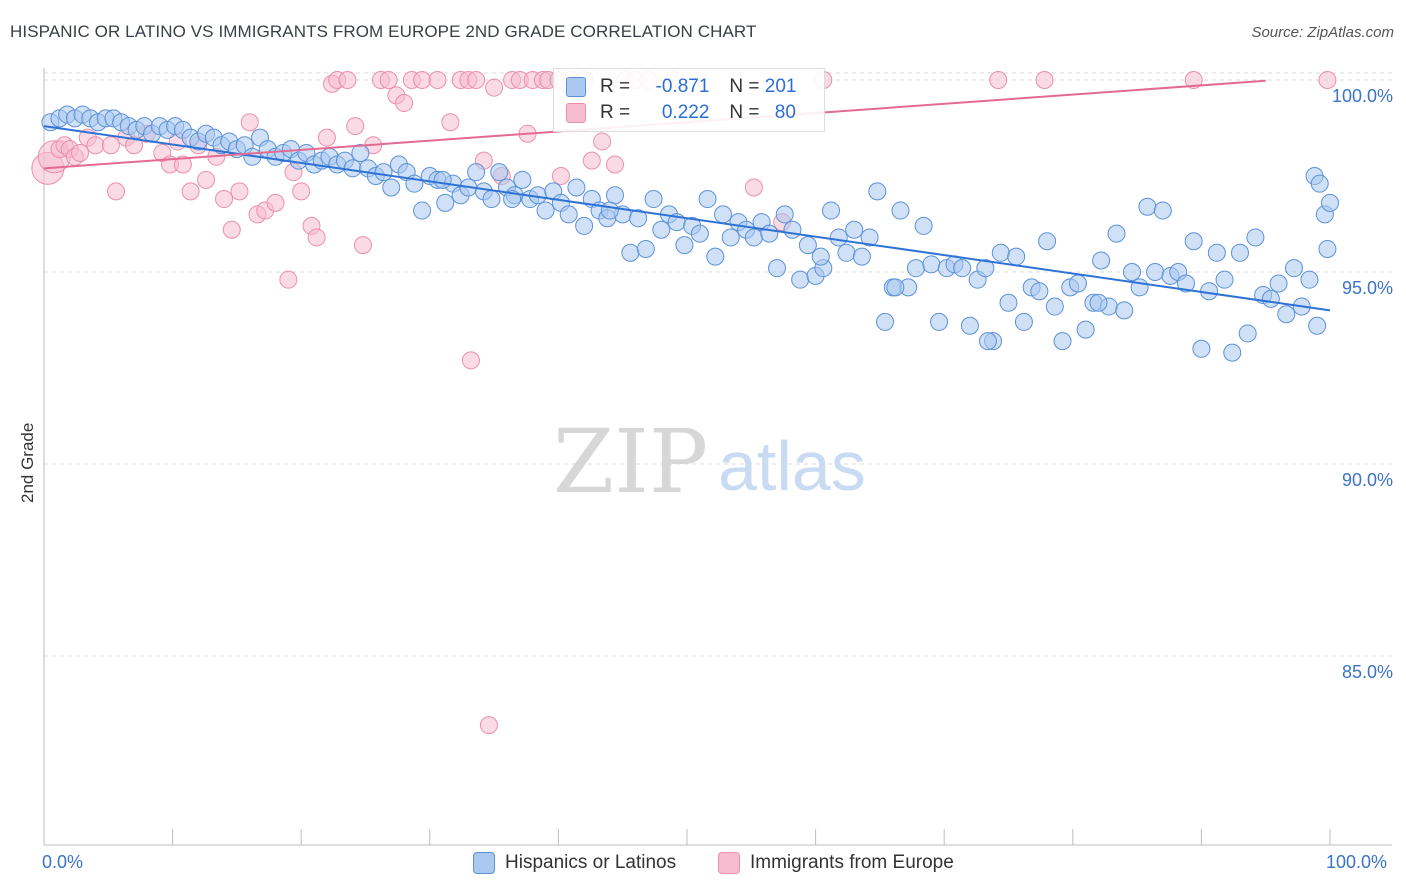 This screenshot has width=1406, height=892. What do you see at coordinates (836, 863) in the screenshot?
I see `legend-item-europe: Immigrants from Europe` at bounding box center [836, 863].